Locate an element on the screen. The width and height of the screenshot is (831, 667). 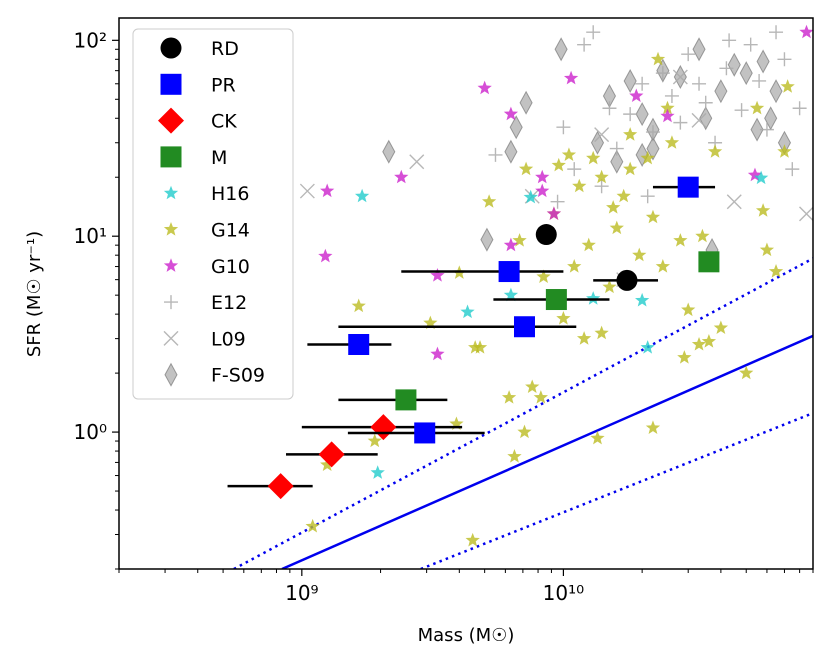
legend-label-g10: G10 is located at coordinates (230, 267).